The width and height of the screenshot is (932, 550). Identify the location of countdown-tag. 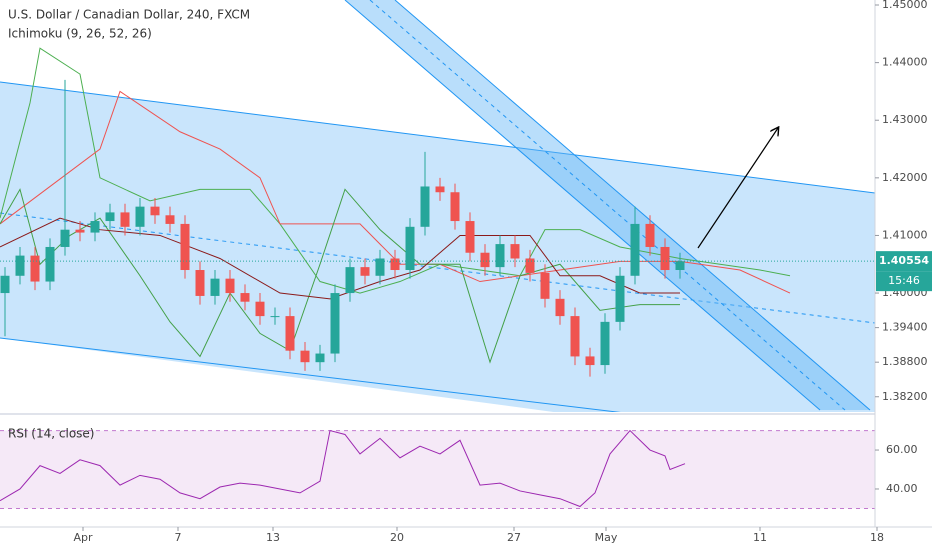
(904, 281).